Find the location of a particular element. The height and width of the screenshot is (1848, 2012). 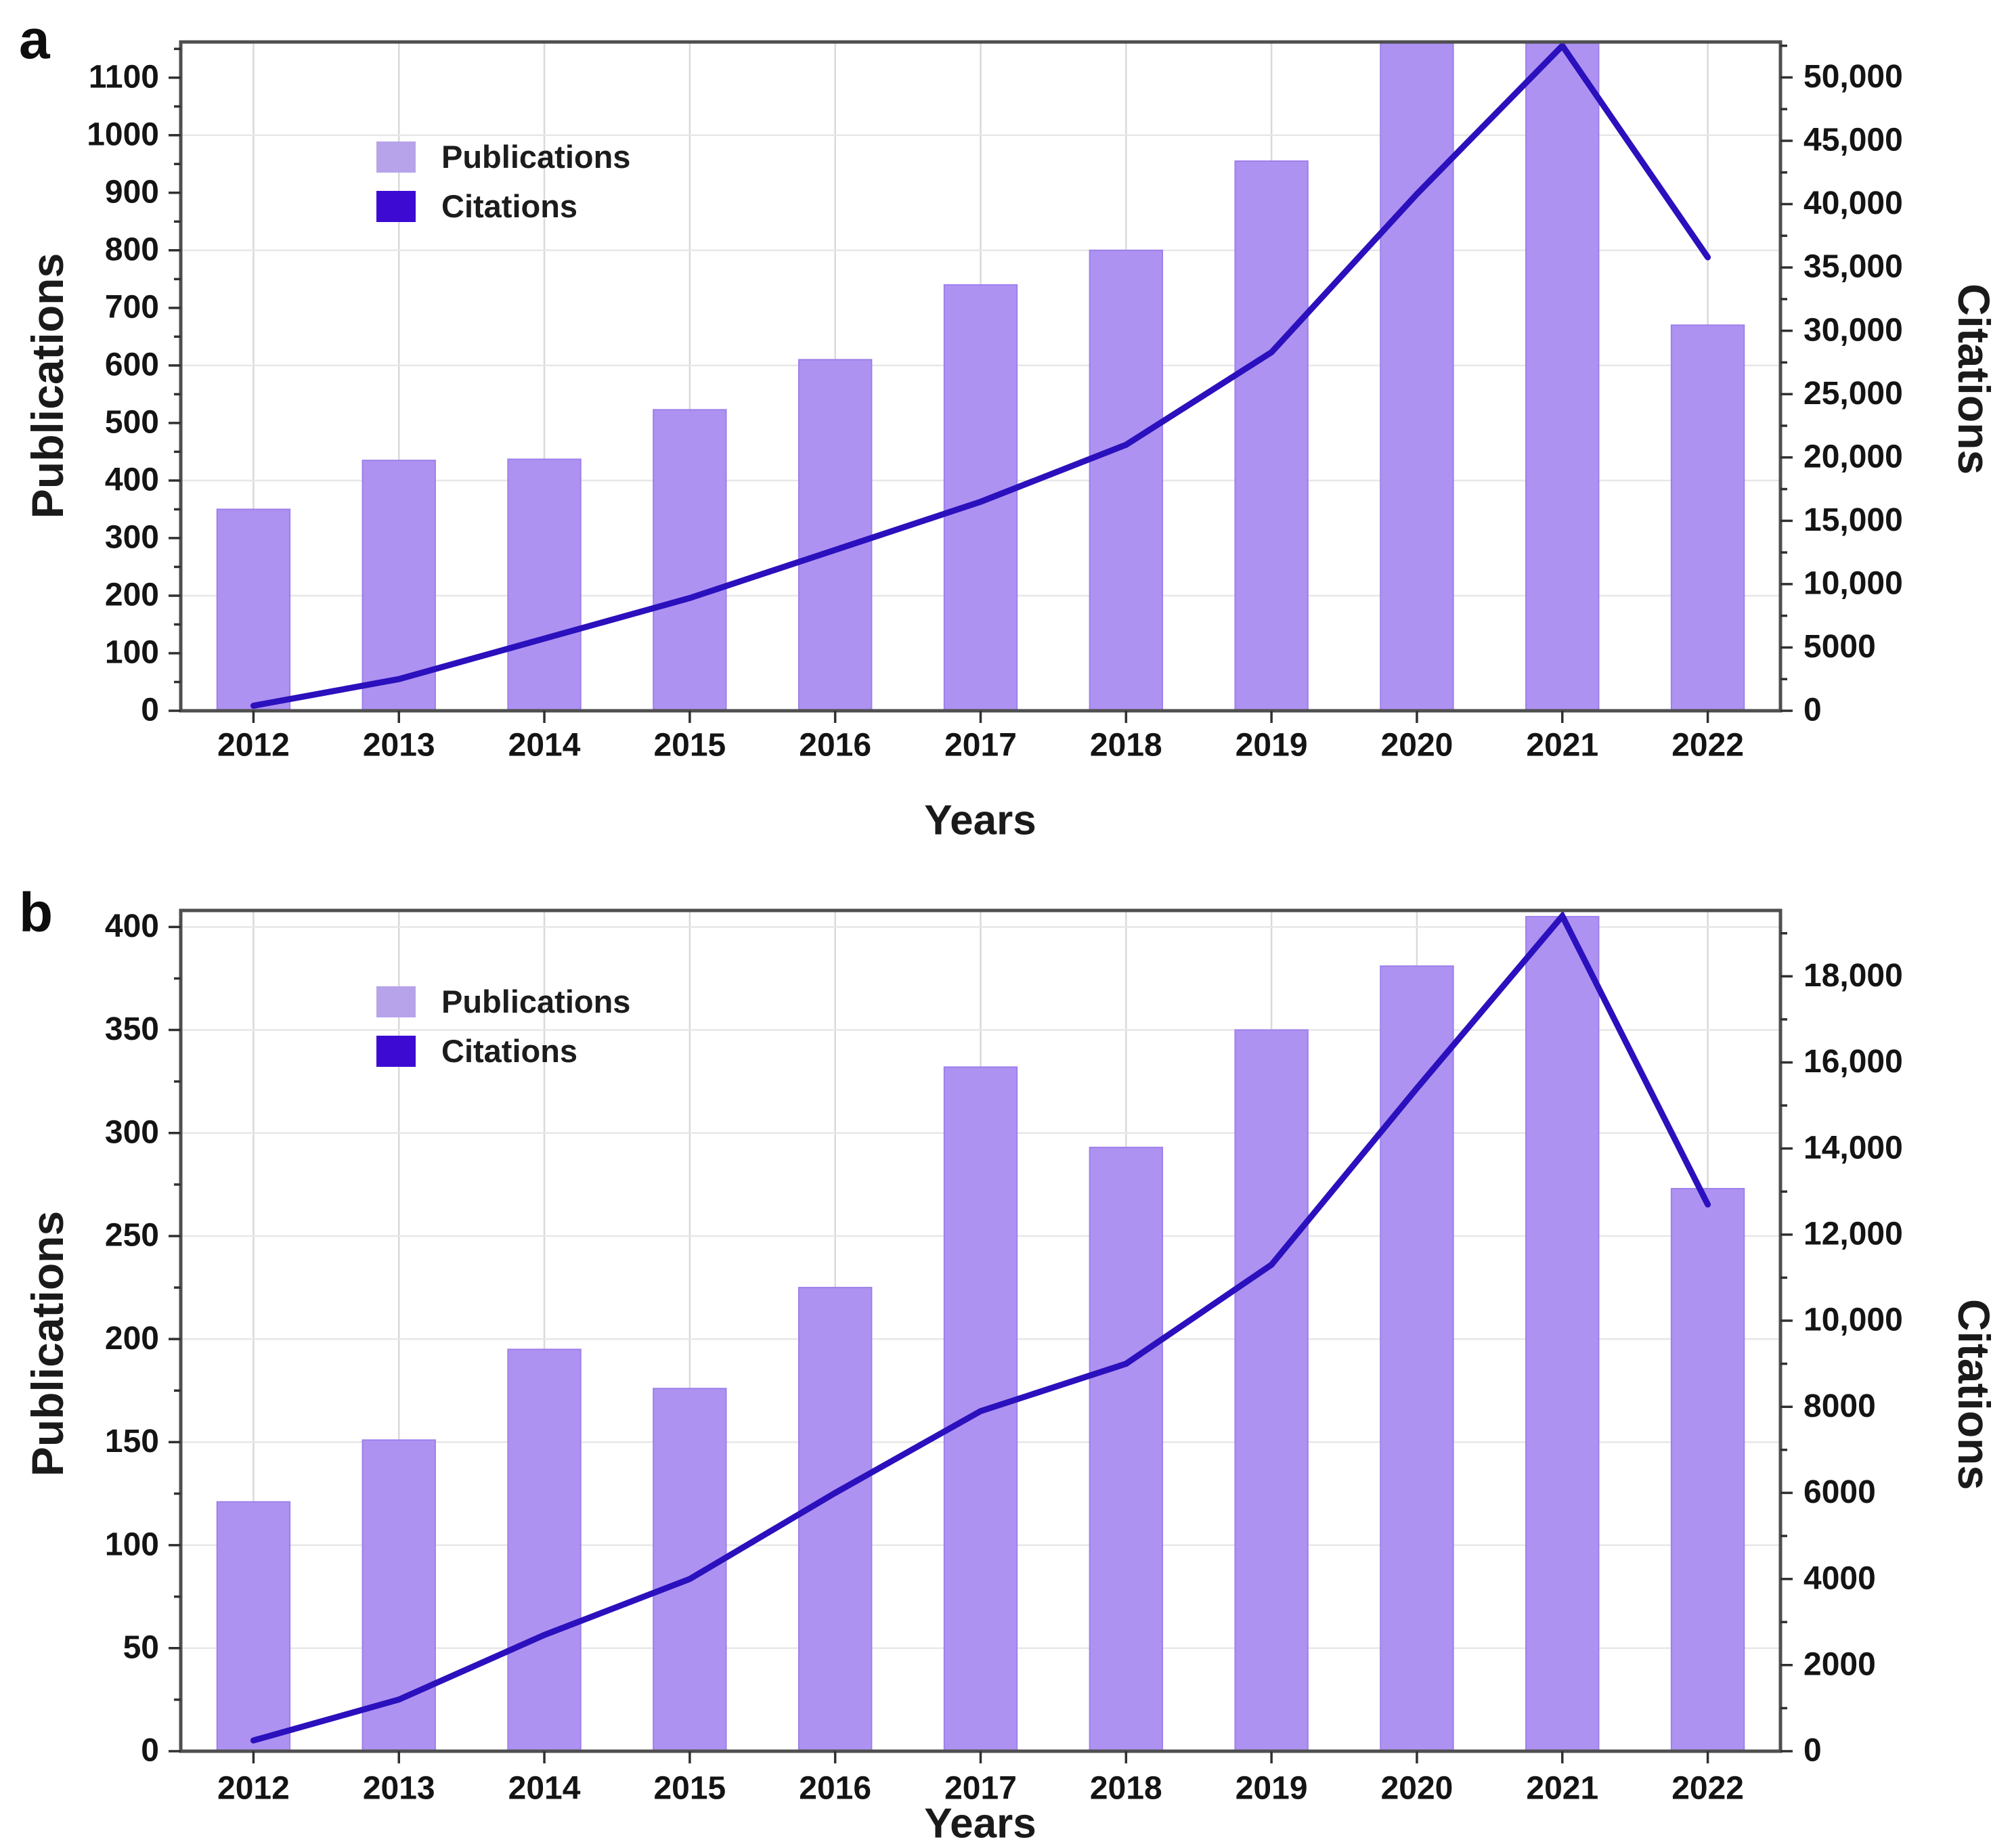

ytick-left-label-700: 700 is located at coordinates (132, 307).